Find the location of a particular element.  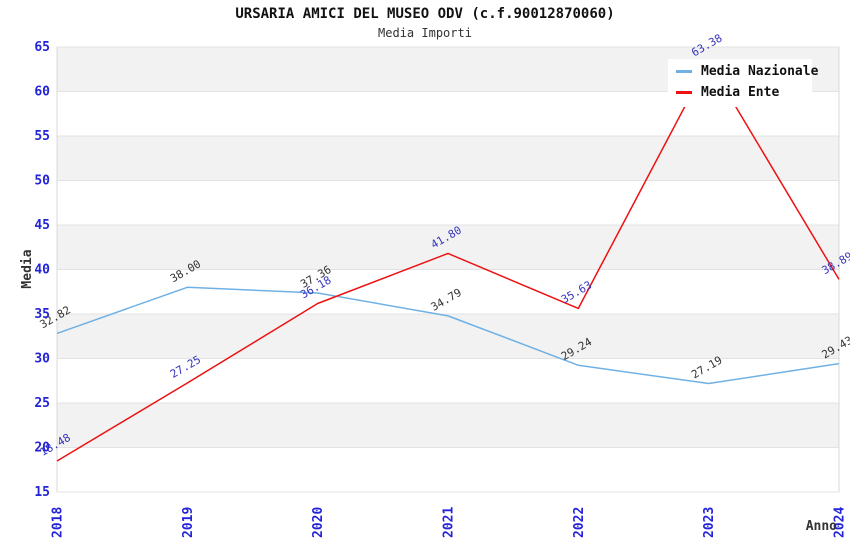

legend-label: Media Ente is located at coordinates (740, 92).